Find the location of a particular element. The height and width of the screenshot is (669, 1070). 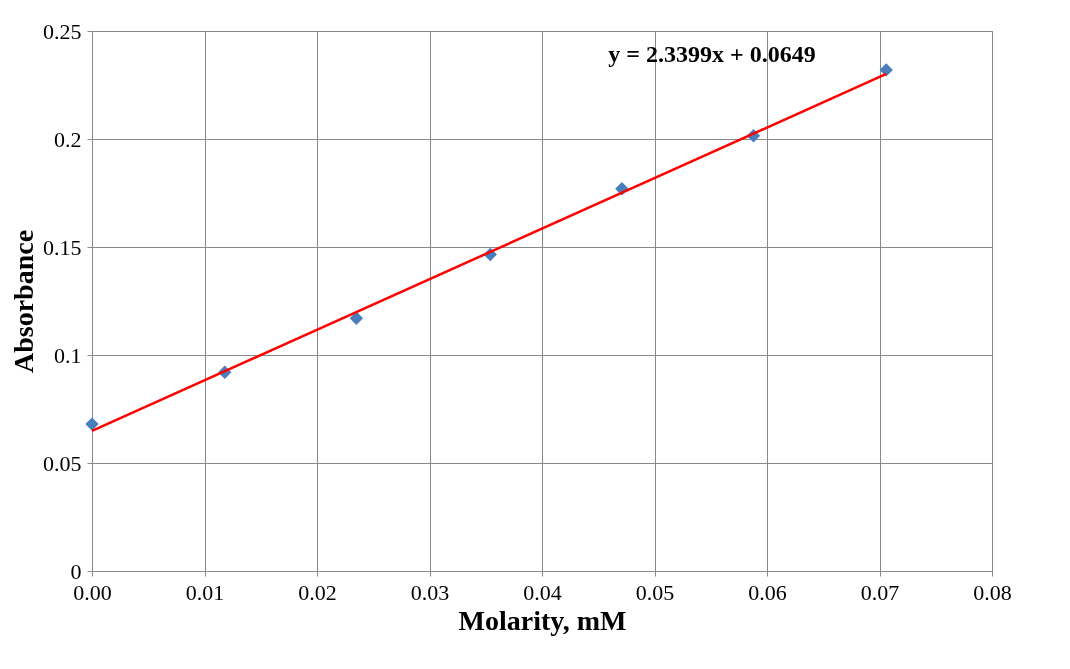

y-axis-title: Absorbance is located at coordinates (23, 301).